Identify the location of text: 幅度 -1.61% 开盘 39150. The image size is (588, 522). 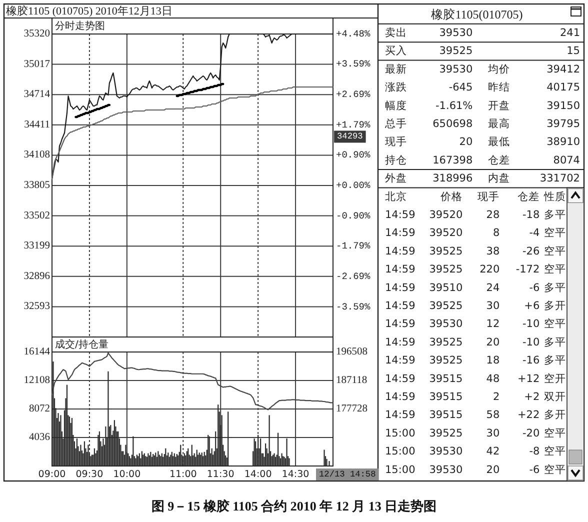
(482, 106).